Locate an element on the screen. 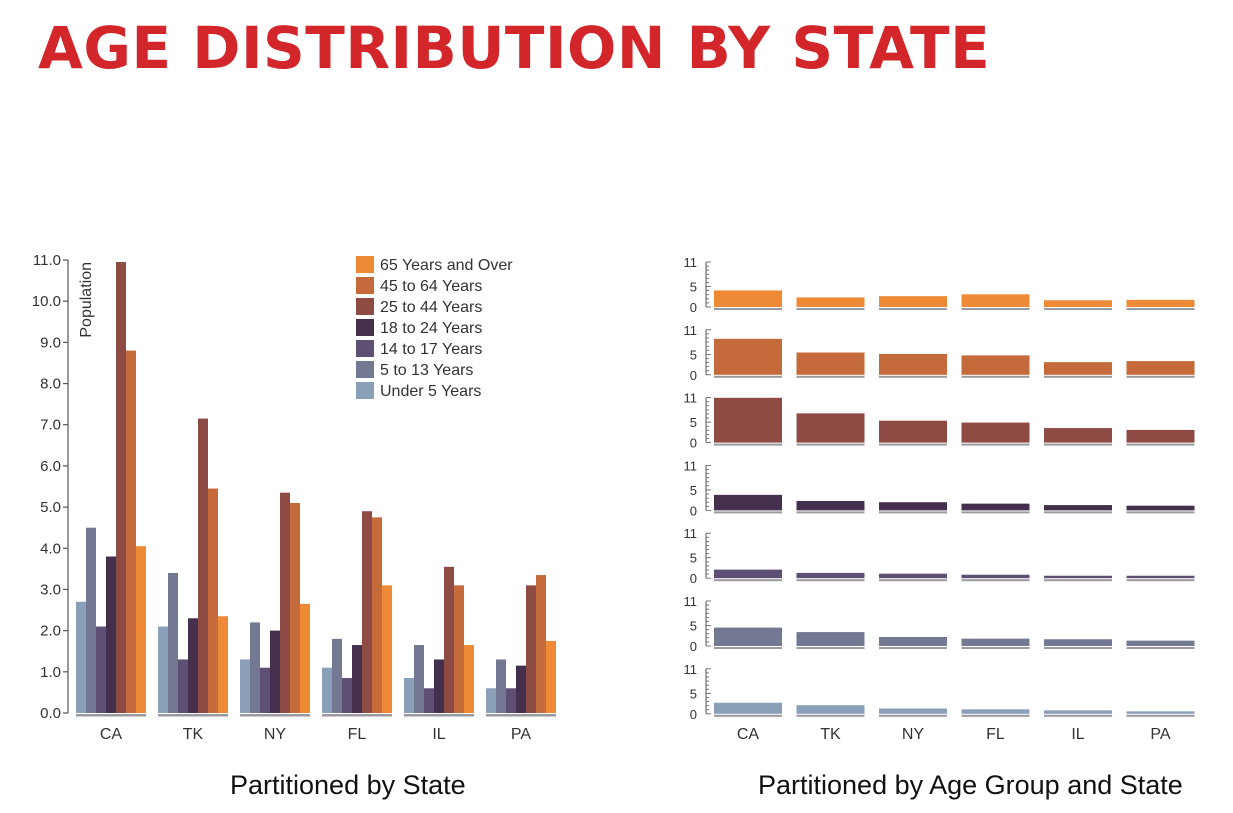 This screenshot has height=813, width=1233. panel-y-tick-label: 0 is located at coordinates (693, 375).